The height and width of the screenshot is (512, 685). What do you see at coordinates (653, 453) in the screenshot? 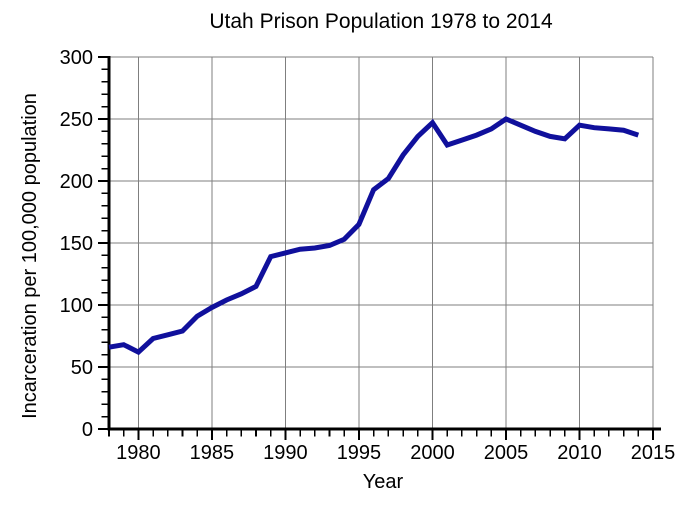
I see `x-tick-label: 2015` at bounding box center [653, 453].